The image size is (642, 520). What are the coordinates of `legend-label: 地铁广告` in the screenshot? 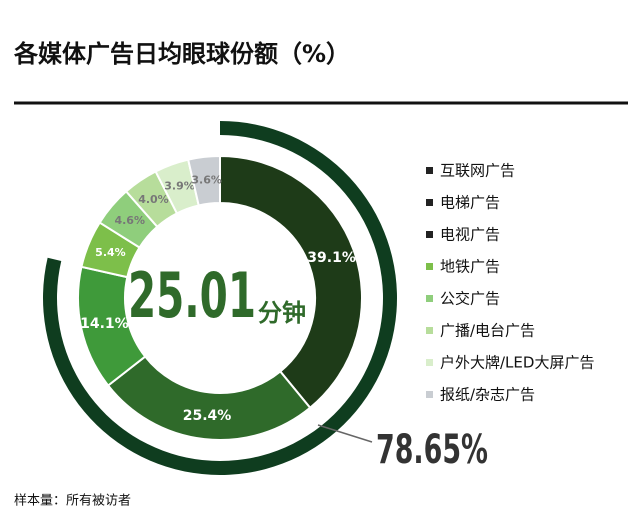 It's located at (470, 267).